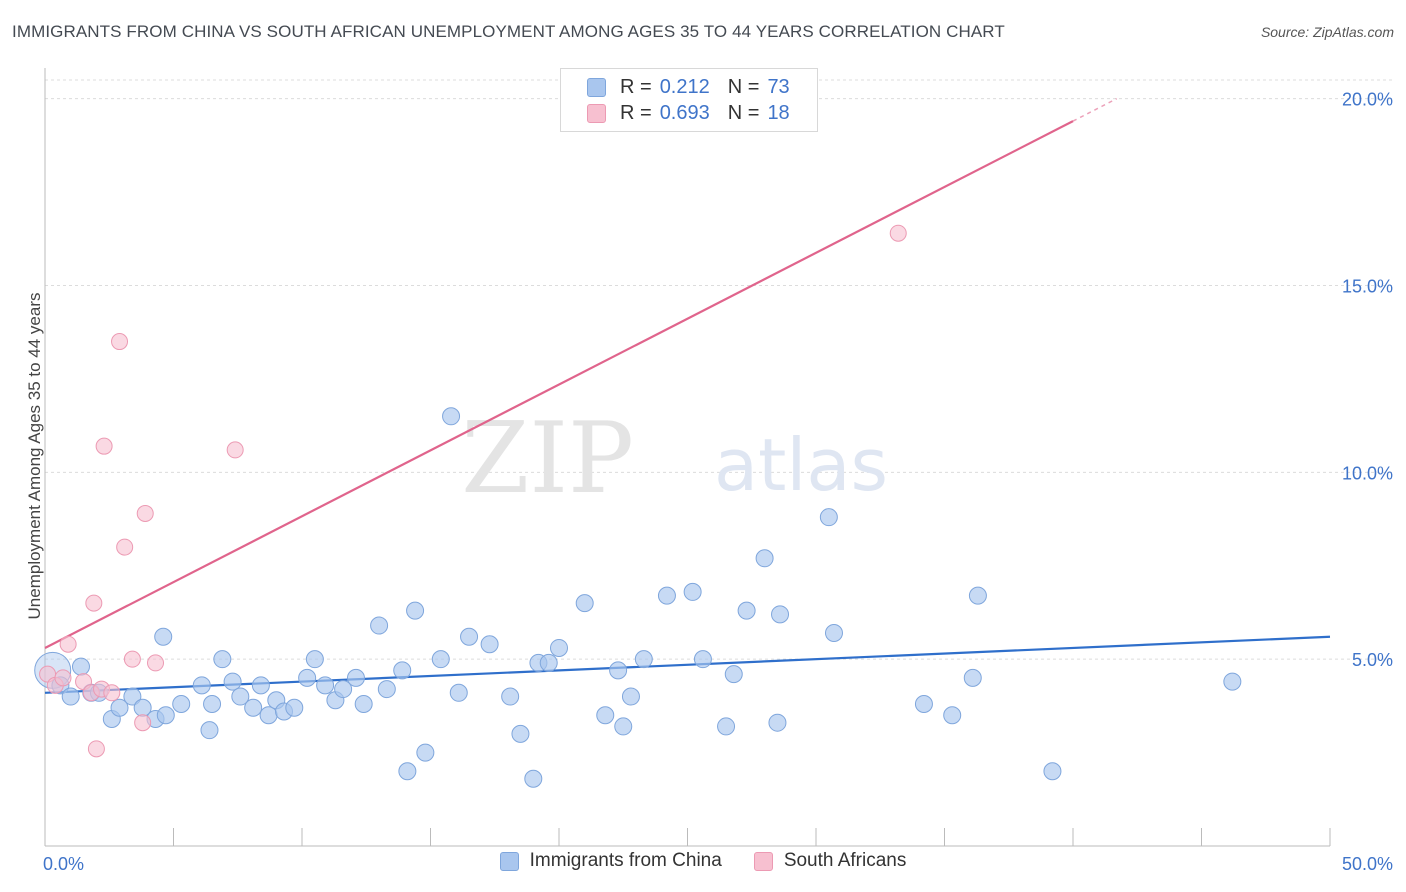 This screenshot has height=892, width=1406. What do you see at coordinates (34, 456) in the screenshot?
I see `y-axis-label: Unemployment Among Ages 35 to 44 years` at bounding box center [34, 456].